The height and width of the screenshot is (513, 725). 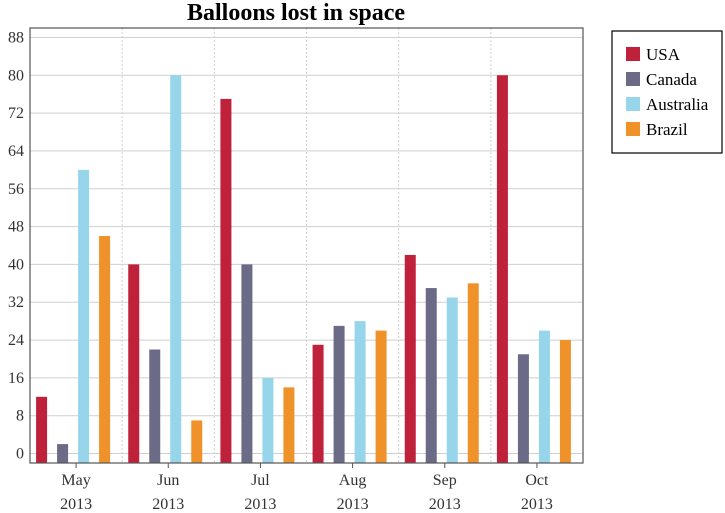 I want to click on y-tick-label: 56, so click(x=16, y=189).